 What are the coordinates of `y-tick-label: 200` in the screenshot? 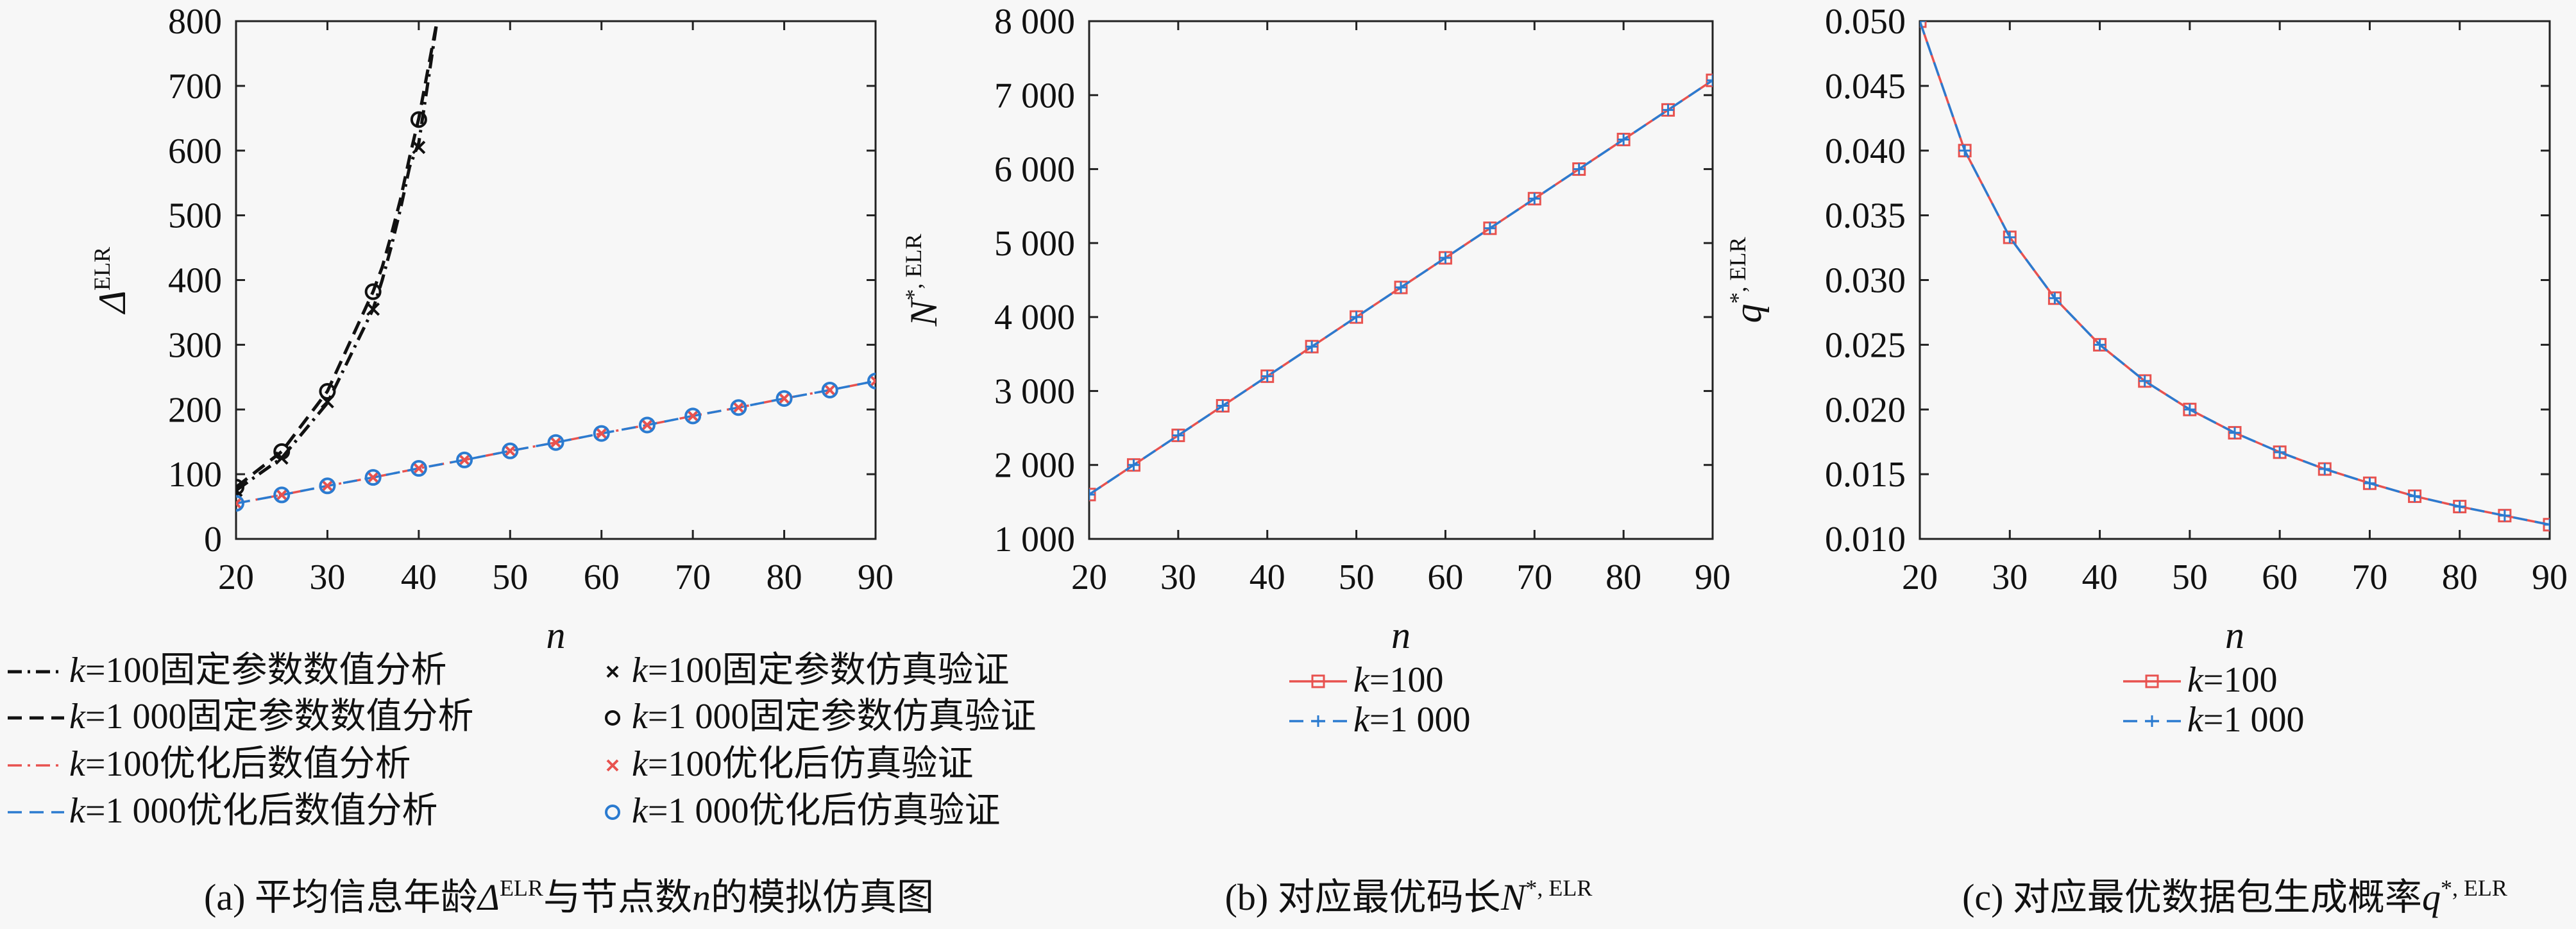 It's located at (195, 410).